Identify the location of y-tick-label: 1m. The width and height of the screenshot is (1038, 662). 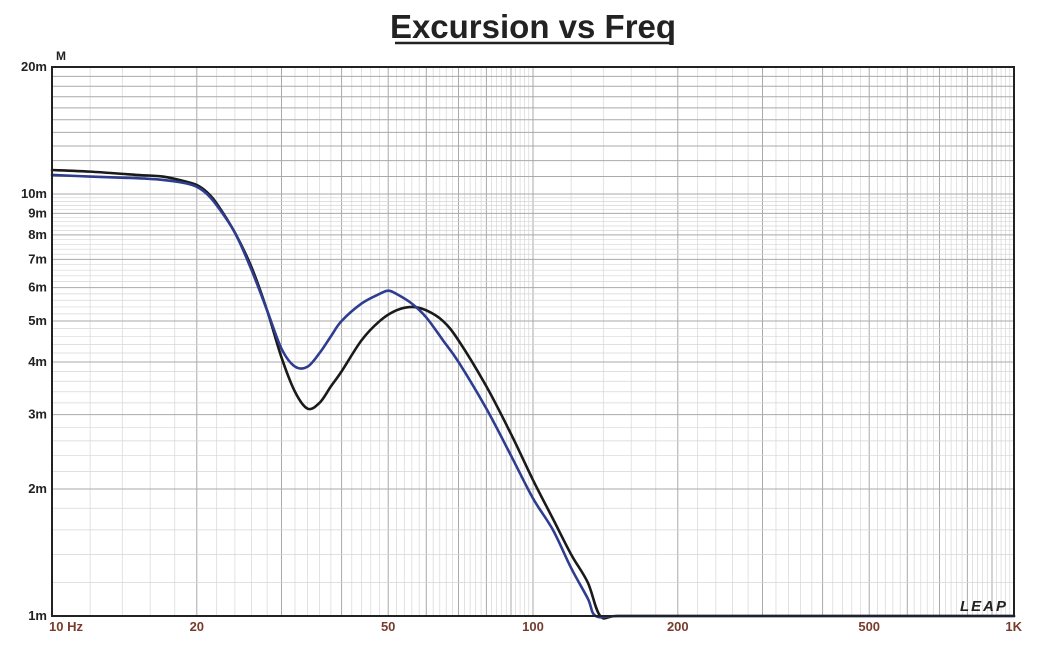
(37, 615).